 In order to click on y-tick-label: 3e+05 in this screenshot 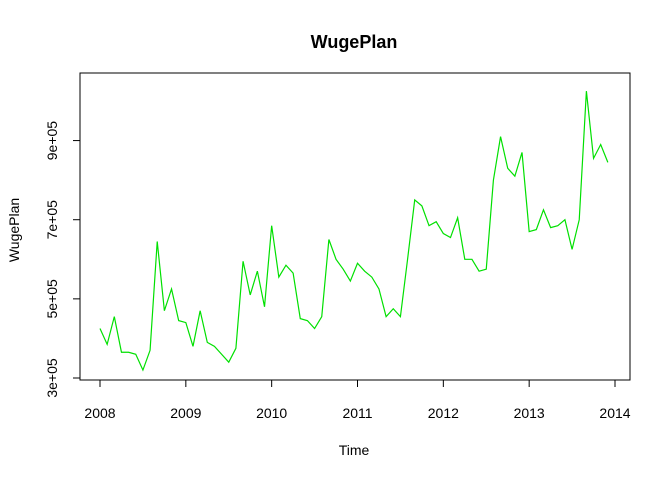, I will do `click(52, 378)`.